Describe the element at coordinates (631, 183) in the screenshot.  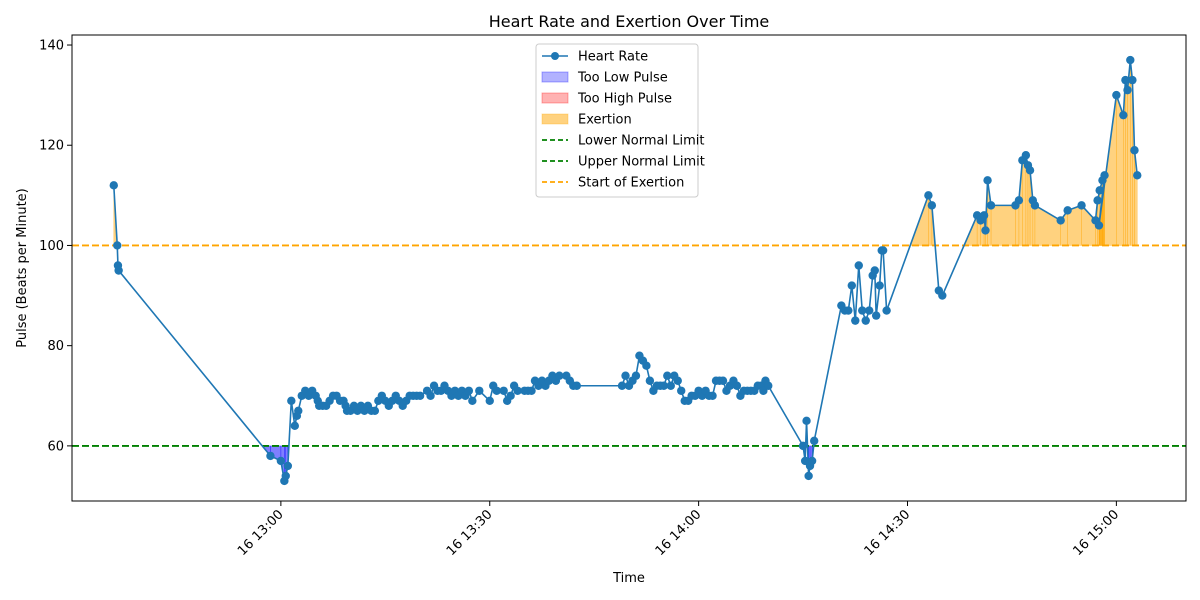
I see `legend-label: Start of Exertion` at that location.